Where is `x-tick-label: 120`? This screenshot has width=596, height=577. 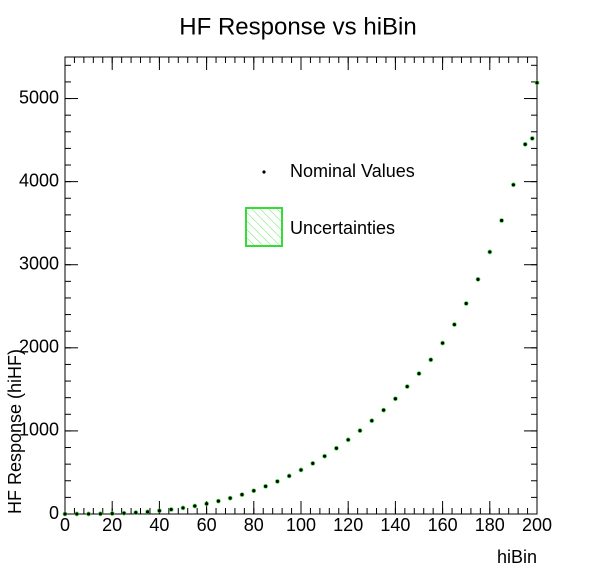 x-tick-label: 120 is located at coordinates (348, 525).